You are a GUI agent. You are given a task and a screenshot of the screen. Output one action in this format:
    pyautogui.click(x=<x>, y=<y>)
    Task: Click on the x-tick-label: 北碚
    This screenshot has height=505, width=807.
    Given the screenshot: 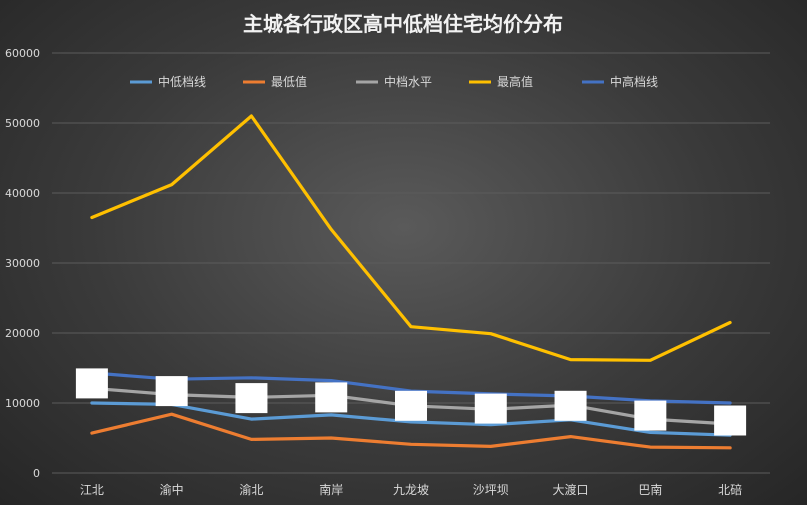 What is the action you would take?
    pyautogui.click(x=730, y=489)
    